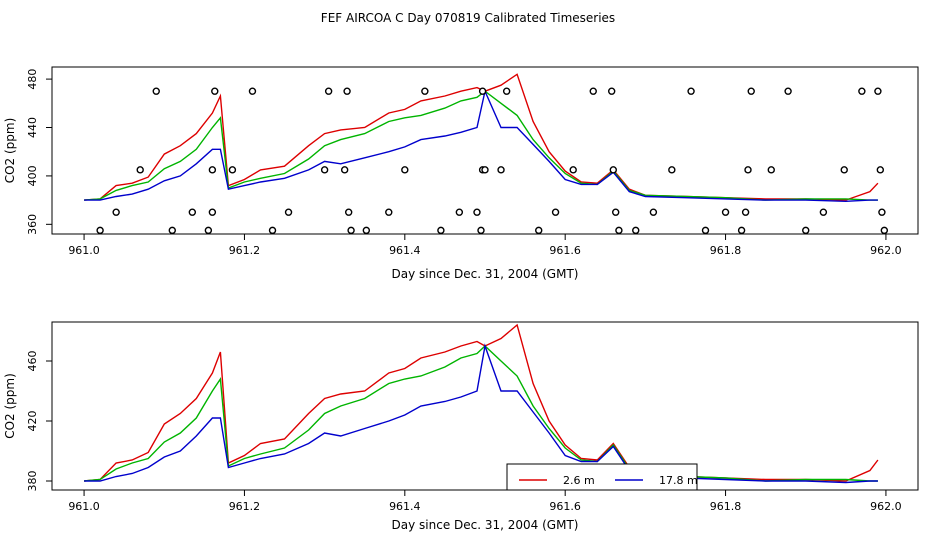 The height and width of the screenshot is (540, 936). I want to click on y-tick-label: 460, so click(32, 361).